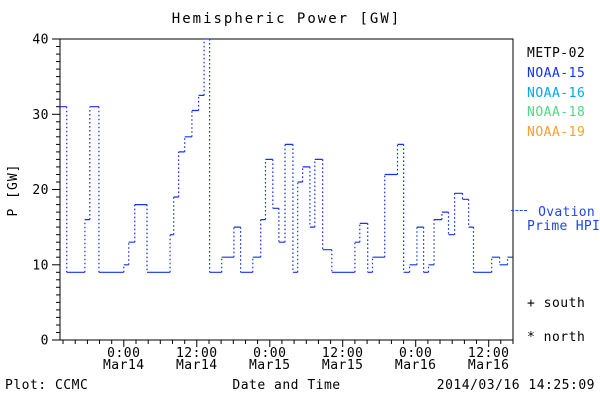  I want to click on asterisk-marker-icon: *, so click(531, 337).